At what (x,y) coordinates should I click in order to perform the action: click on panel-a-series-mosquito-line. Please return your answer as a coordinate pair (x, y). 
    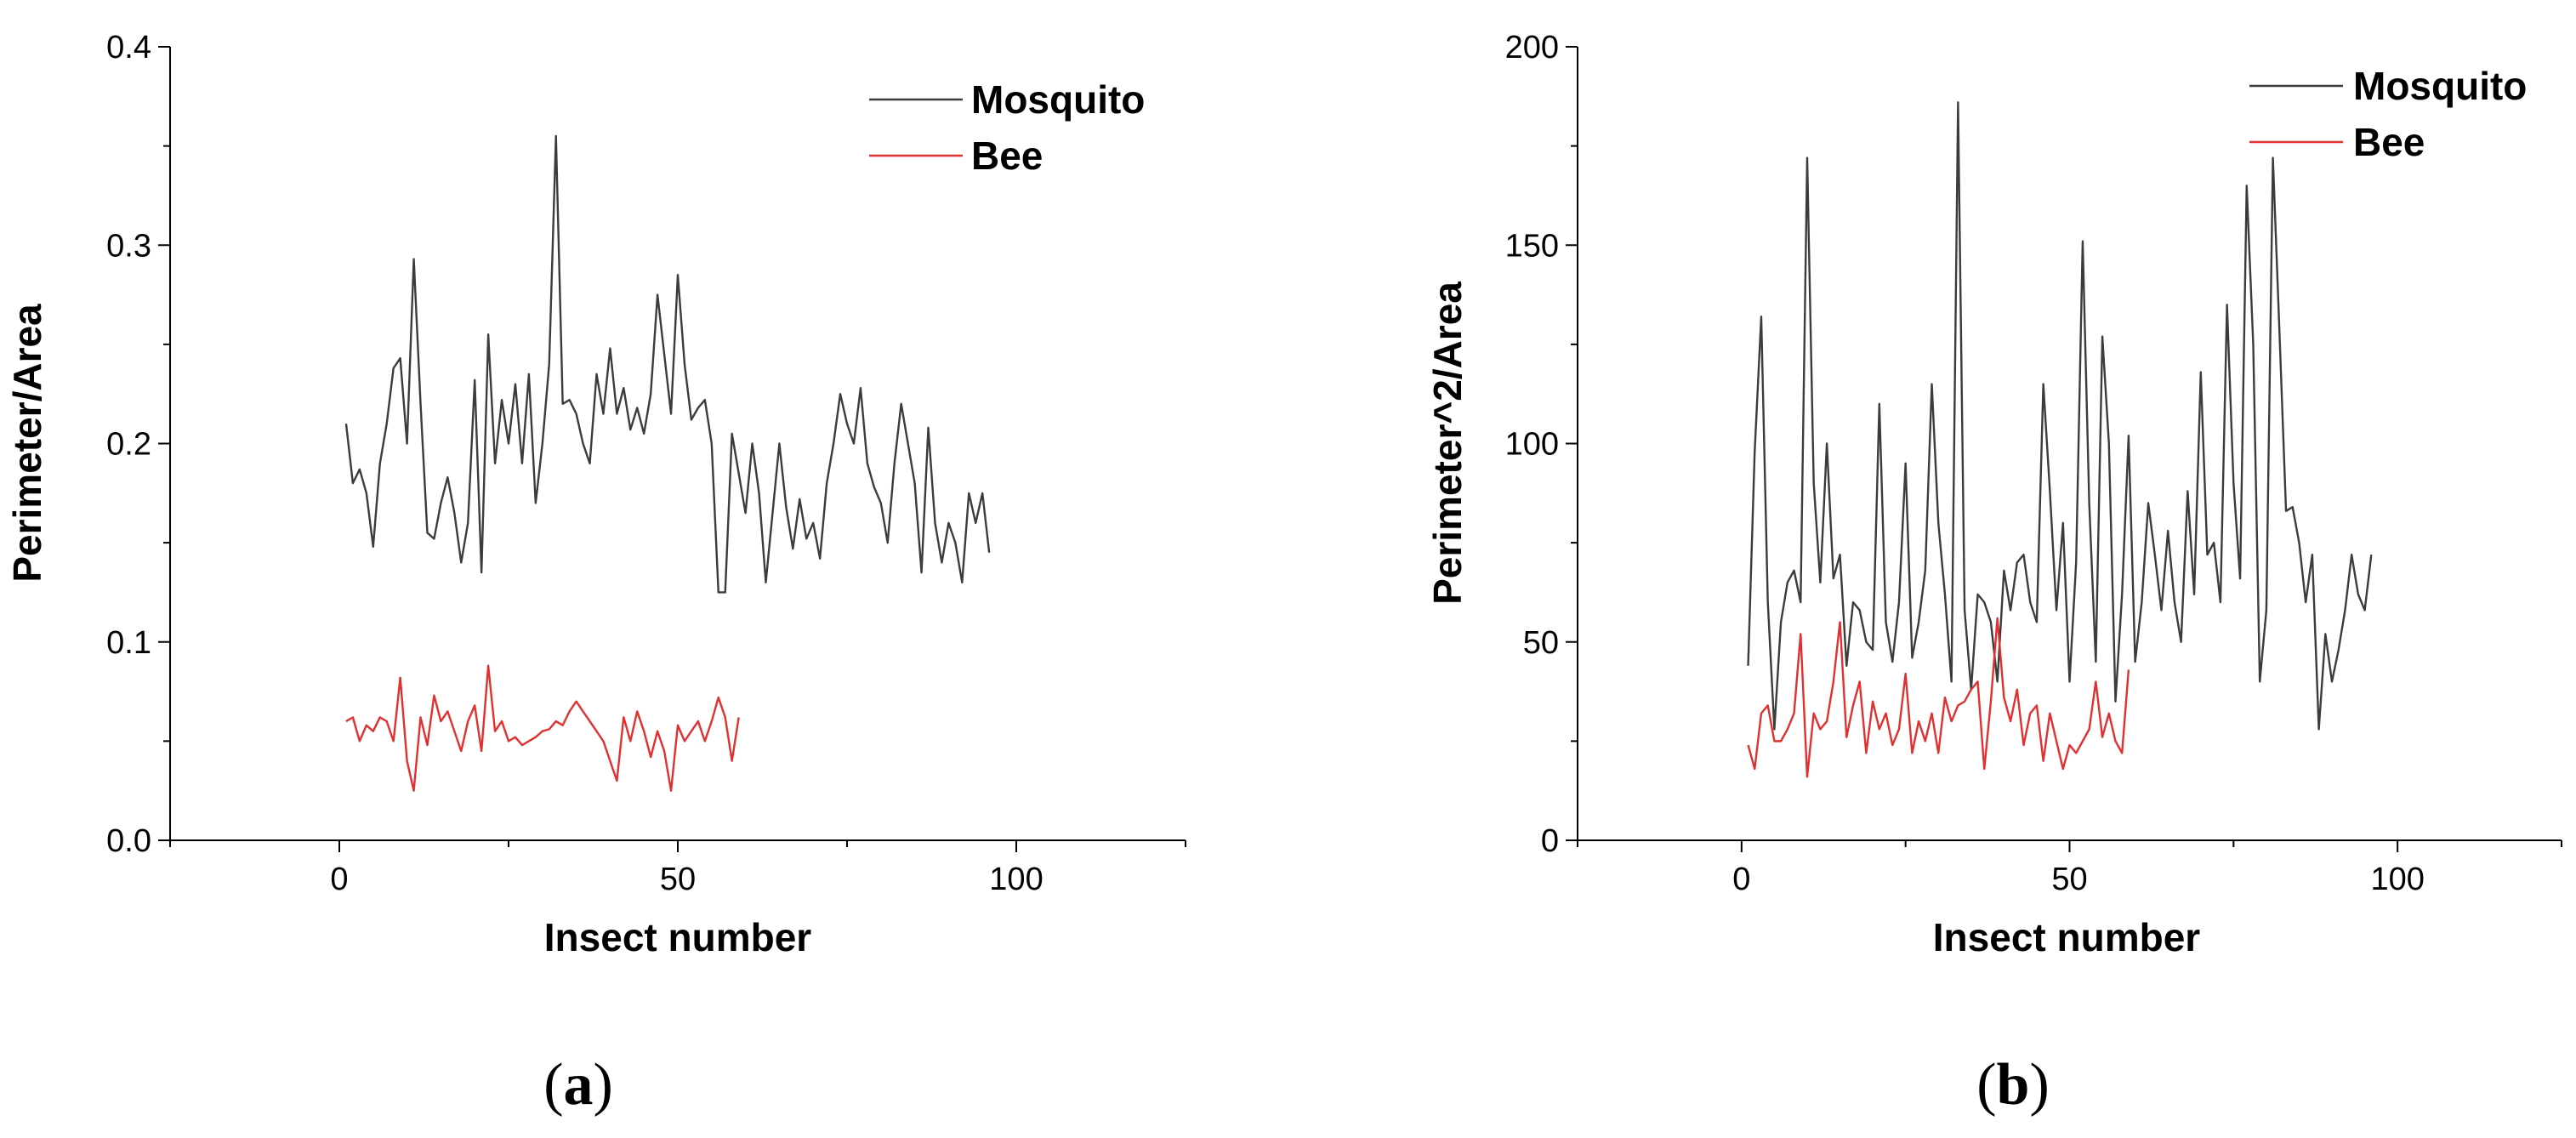
    Looking at the image, I should click on (667, 364).